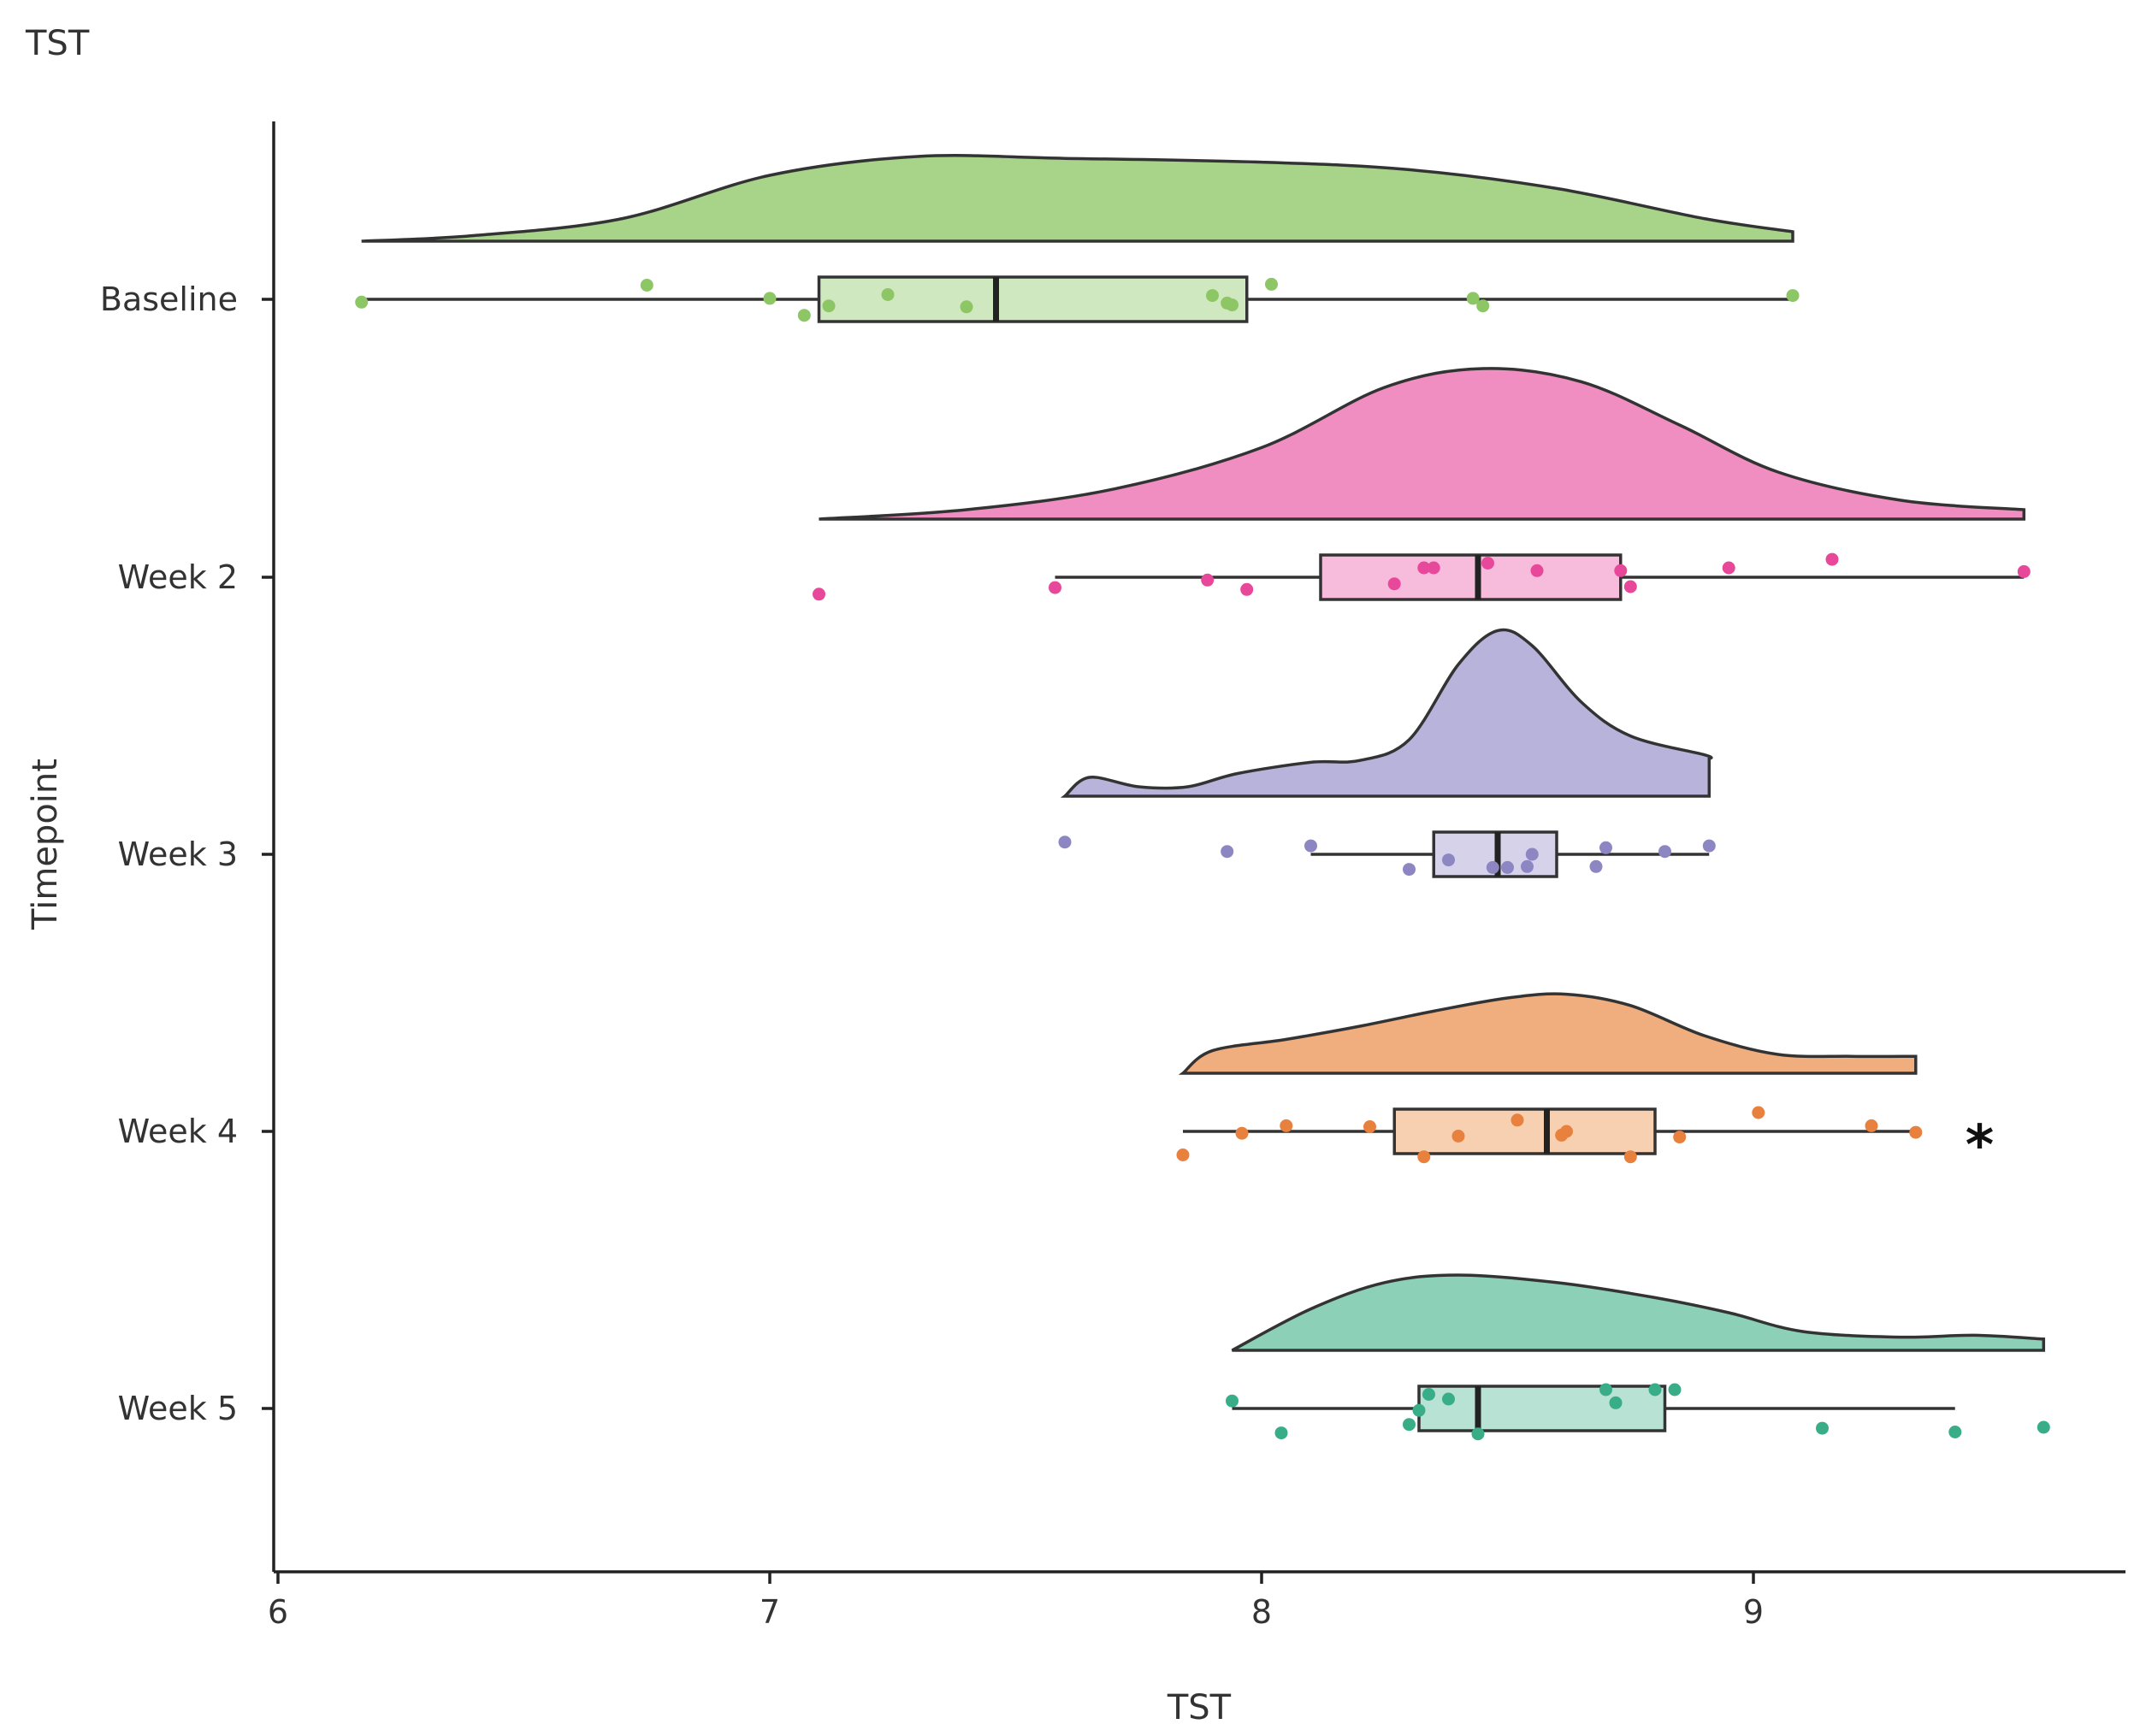 The width and height of the screenshot is (2146, 1736). Describe the element at coordinates (1753, 1612) in the screenshot. I see `x-tick-label-3: 9` at that location.